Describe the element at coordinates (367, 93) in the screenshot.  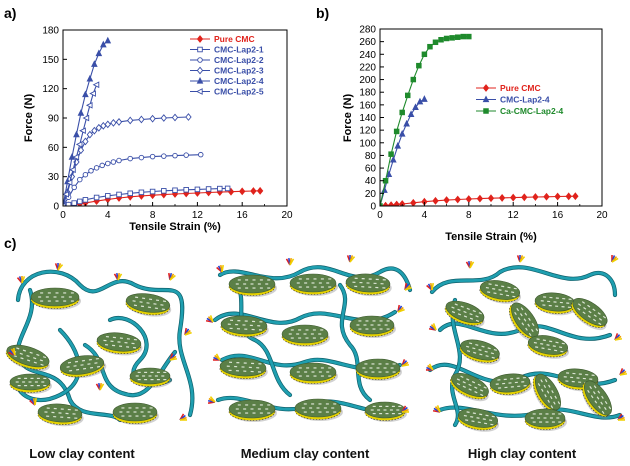
I see `y-tick-label: 180` at that location.